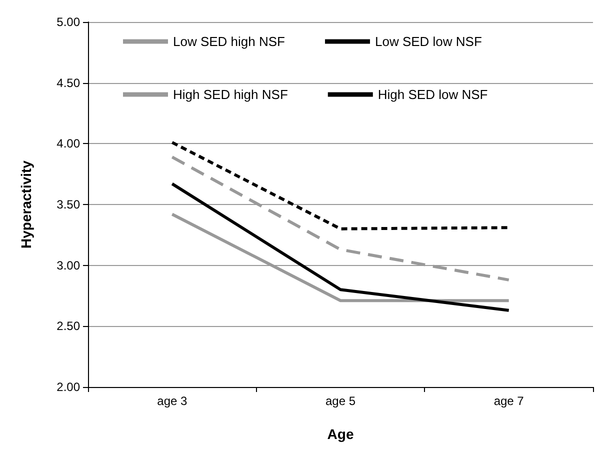 Image resolution: width=611 pixels, height=461 pixels. I want to click on x-tick-label: age 5, so click(340, 401).